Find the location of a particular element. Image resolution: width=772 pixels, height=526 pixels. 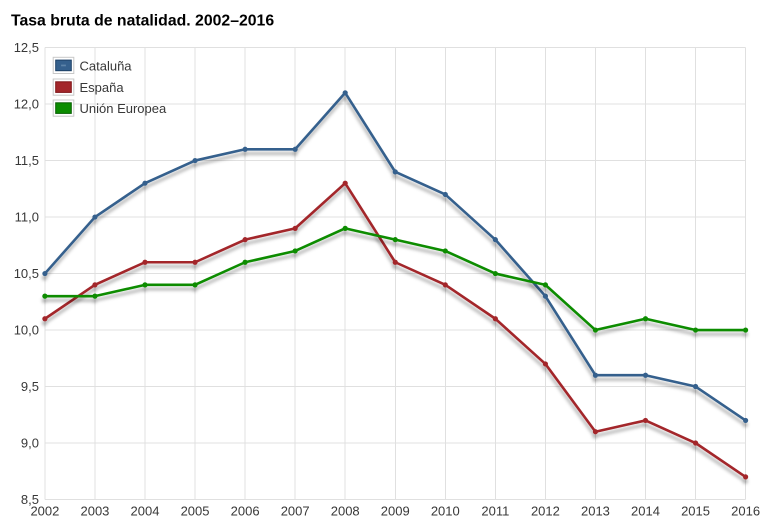

svg-text: 2012 is located at coordinates (545, 511).